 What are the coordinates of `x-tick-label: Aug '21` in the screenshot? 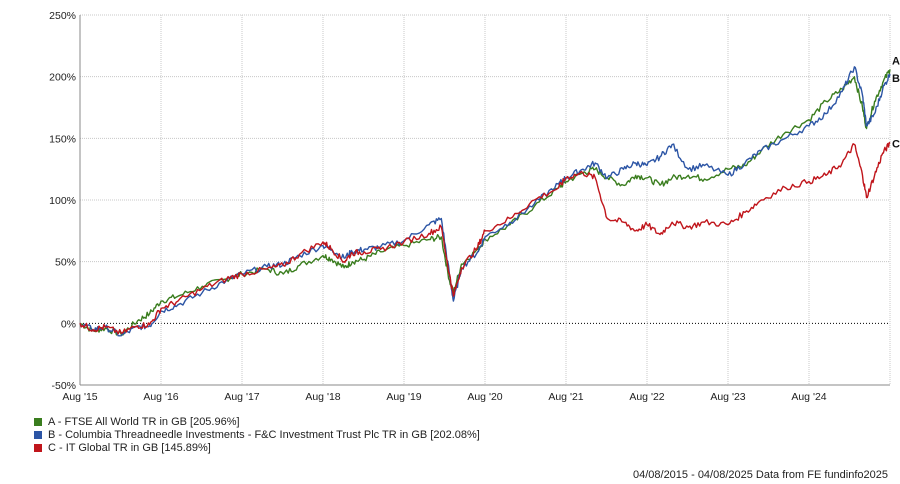 It's located at (565, 397).